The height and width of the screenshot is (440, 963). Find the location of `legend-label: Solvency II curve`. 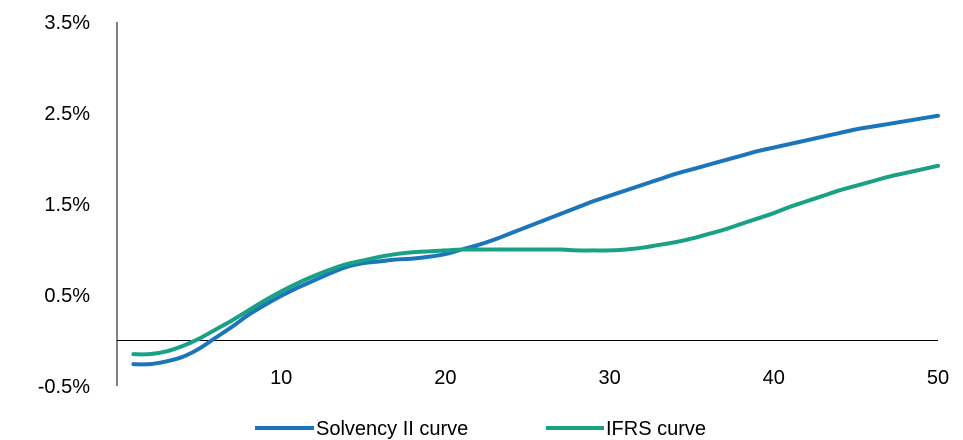

legend-label: Solvency II curve is located at coordinates (392, 429).